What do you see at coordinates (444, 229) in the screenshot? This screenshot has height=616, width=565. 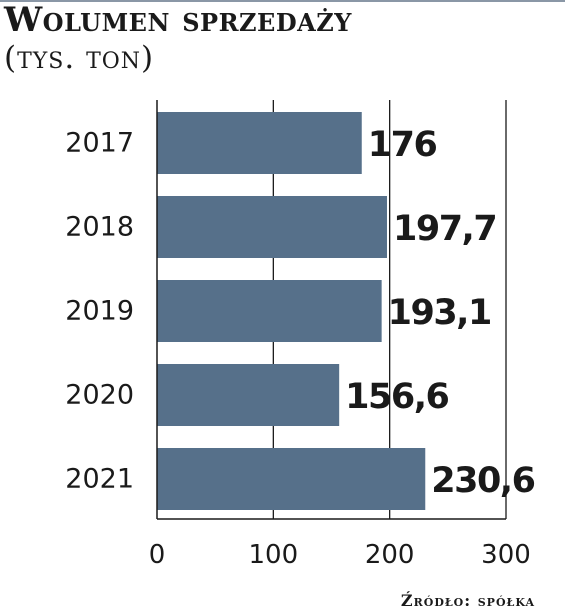 I see `value-label-2018: 197,7` at bounding box center [444, 229].